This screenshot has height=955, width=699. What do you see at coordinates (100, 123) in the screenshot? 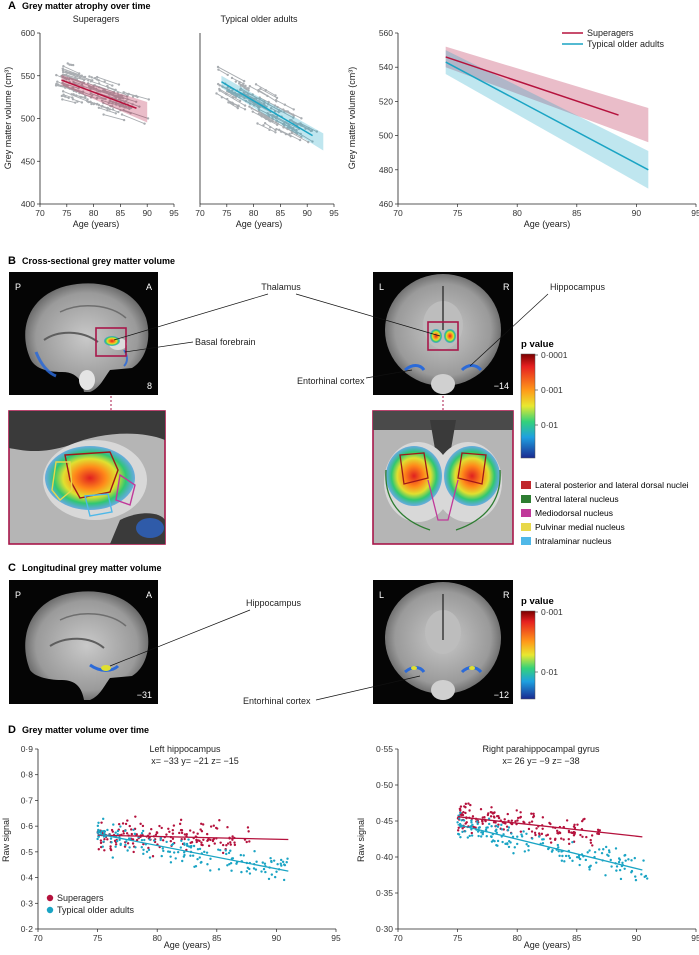
I see `chart-a-superagers: 70 75 80 85 90 95 400 450 500 550 600` at bounding box center [100, 123].